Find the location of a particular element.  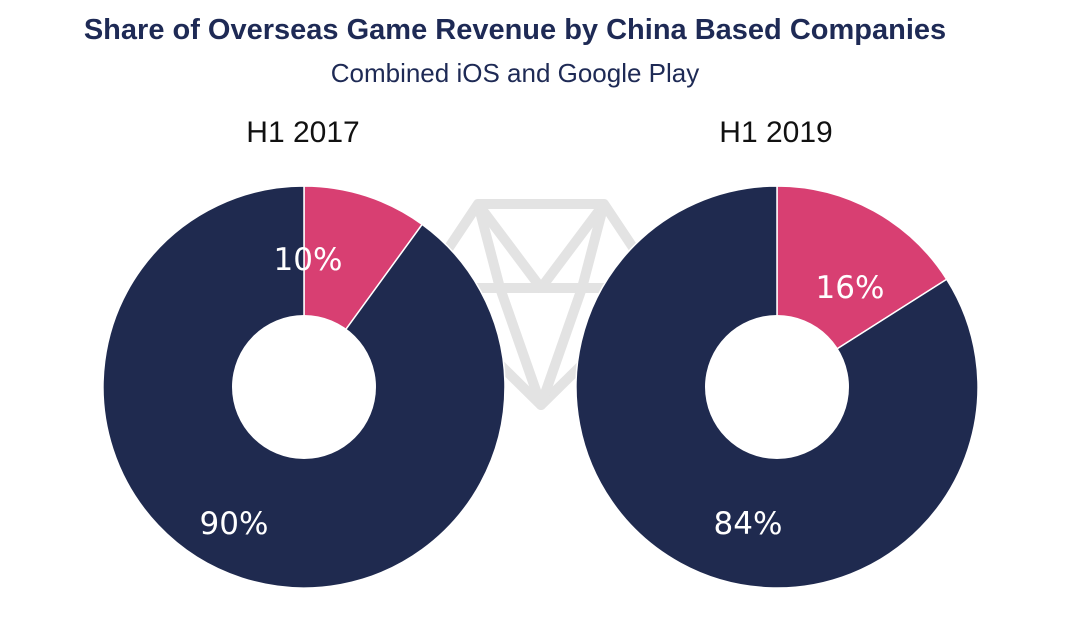

donut-title-h1-2019: H1 2019 is located at coordinates (776, 132).